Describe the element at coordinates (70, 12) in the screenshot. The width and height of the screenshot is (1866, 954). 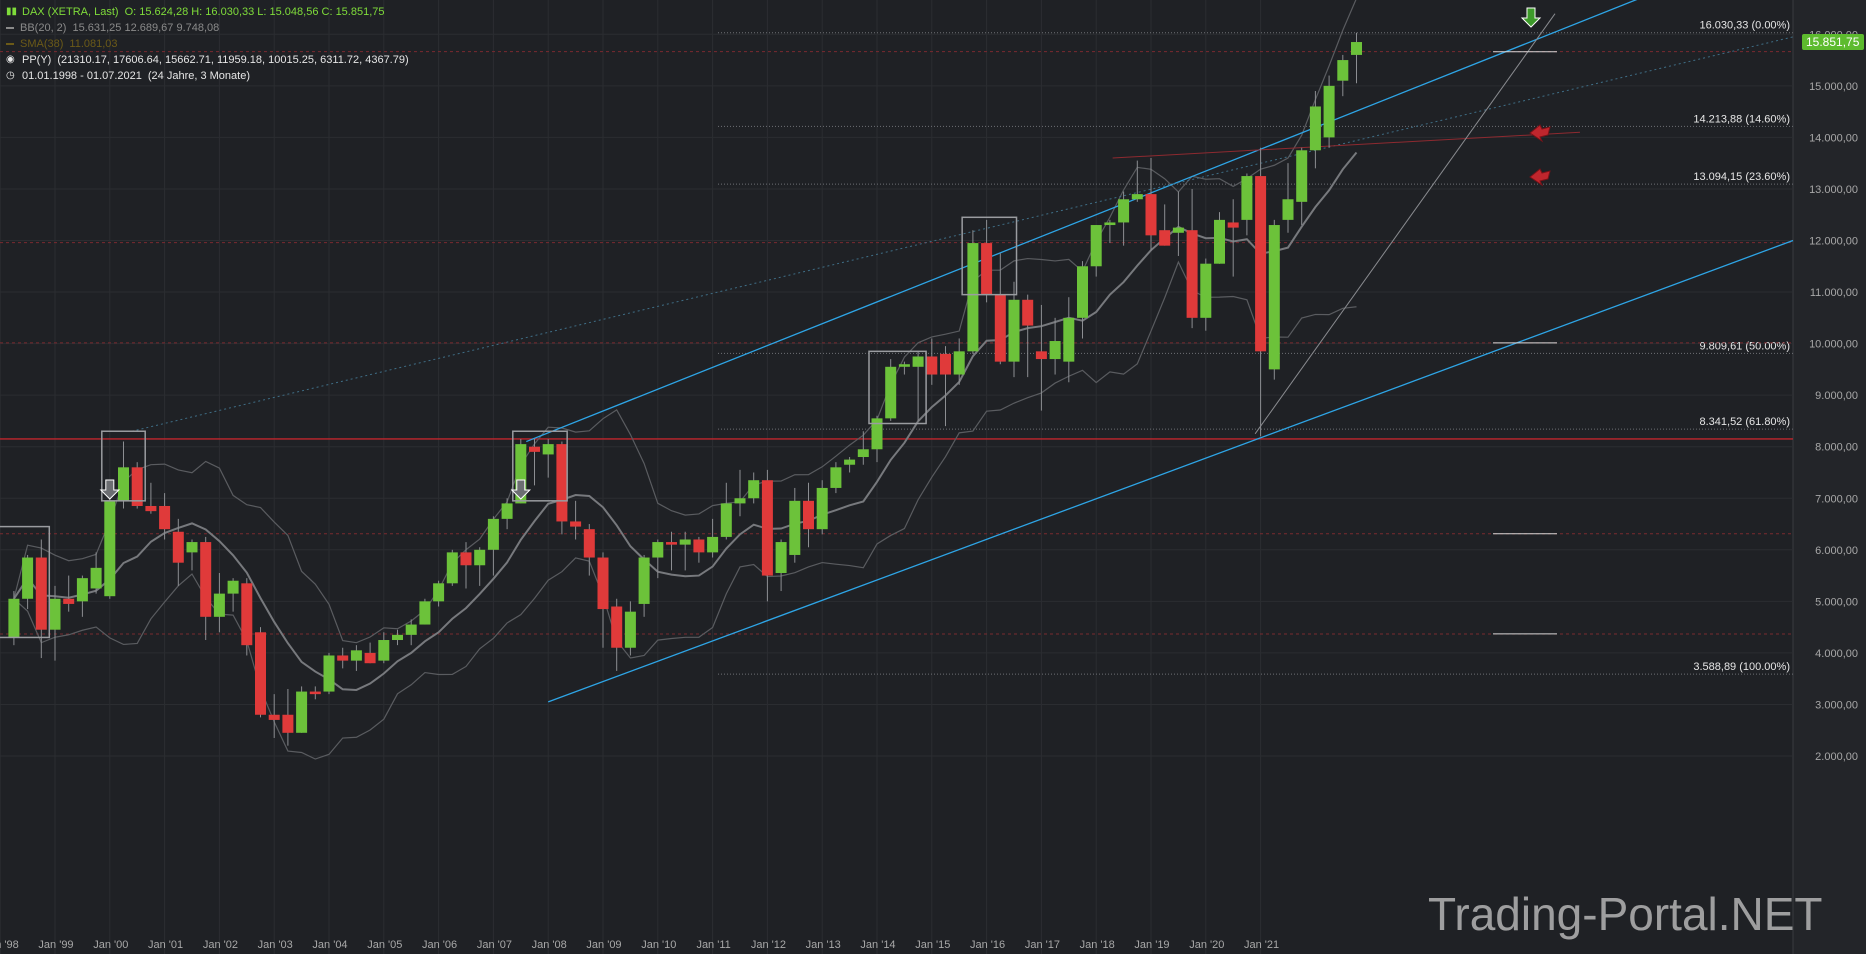
I see `legend-symbol-name: DAX (XETRA, Last)` at that location.